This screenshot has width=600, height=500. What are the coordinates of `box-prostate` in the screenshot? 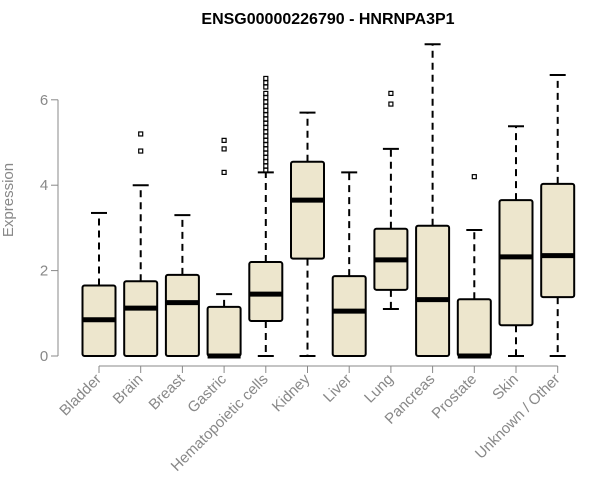 It's located at (474, 266).